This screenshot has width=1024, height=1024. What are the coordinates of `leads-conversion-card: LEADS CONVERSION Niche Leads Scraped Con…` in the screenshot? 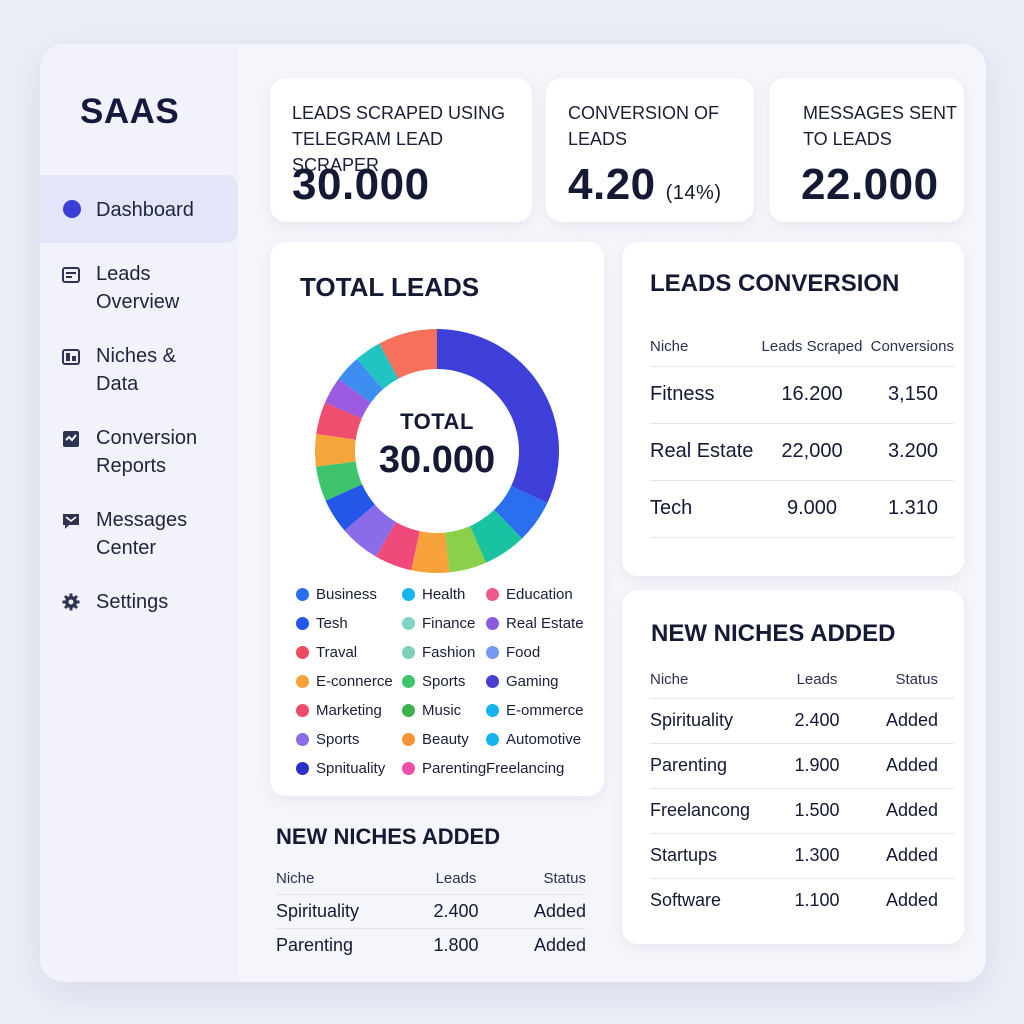 It's located at (793, 409).